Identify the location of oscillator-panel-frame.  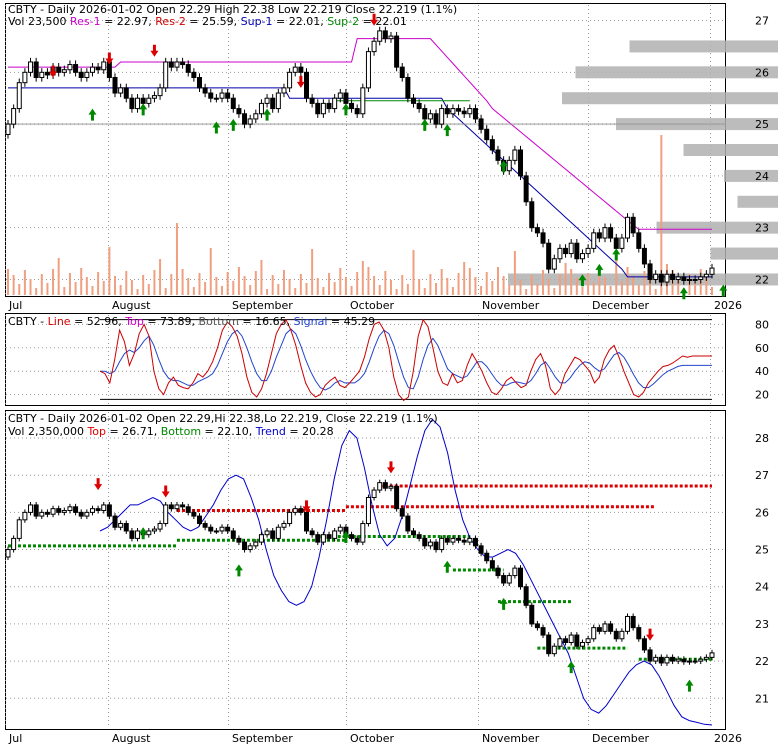
(365, 359).